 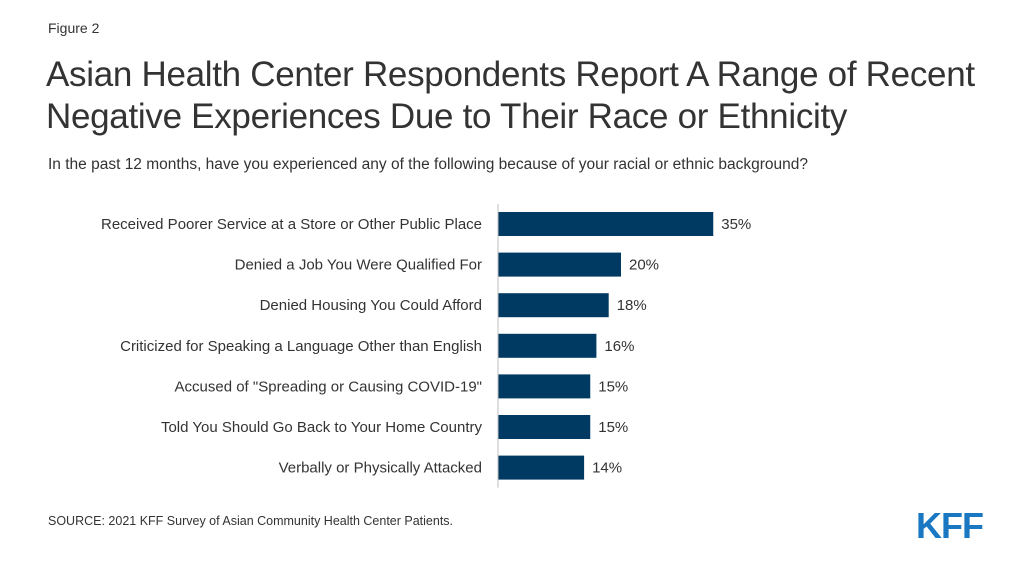 What do you see at coordinates (371, 305) in the screenshot?
I see `category-label: Denied Housing You Could Afford` at bounding box center [371, 305].